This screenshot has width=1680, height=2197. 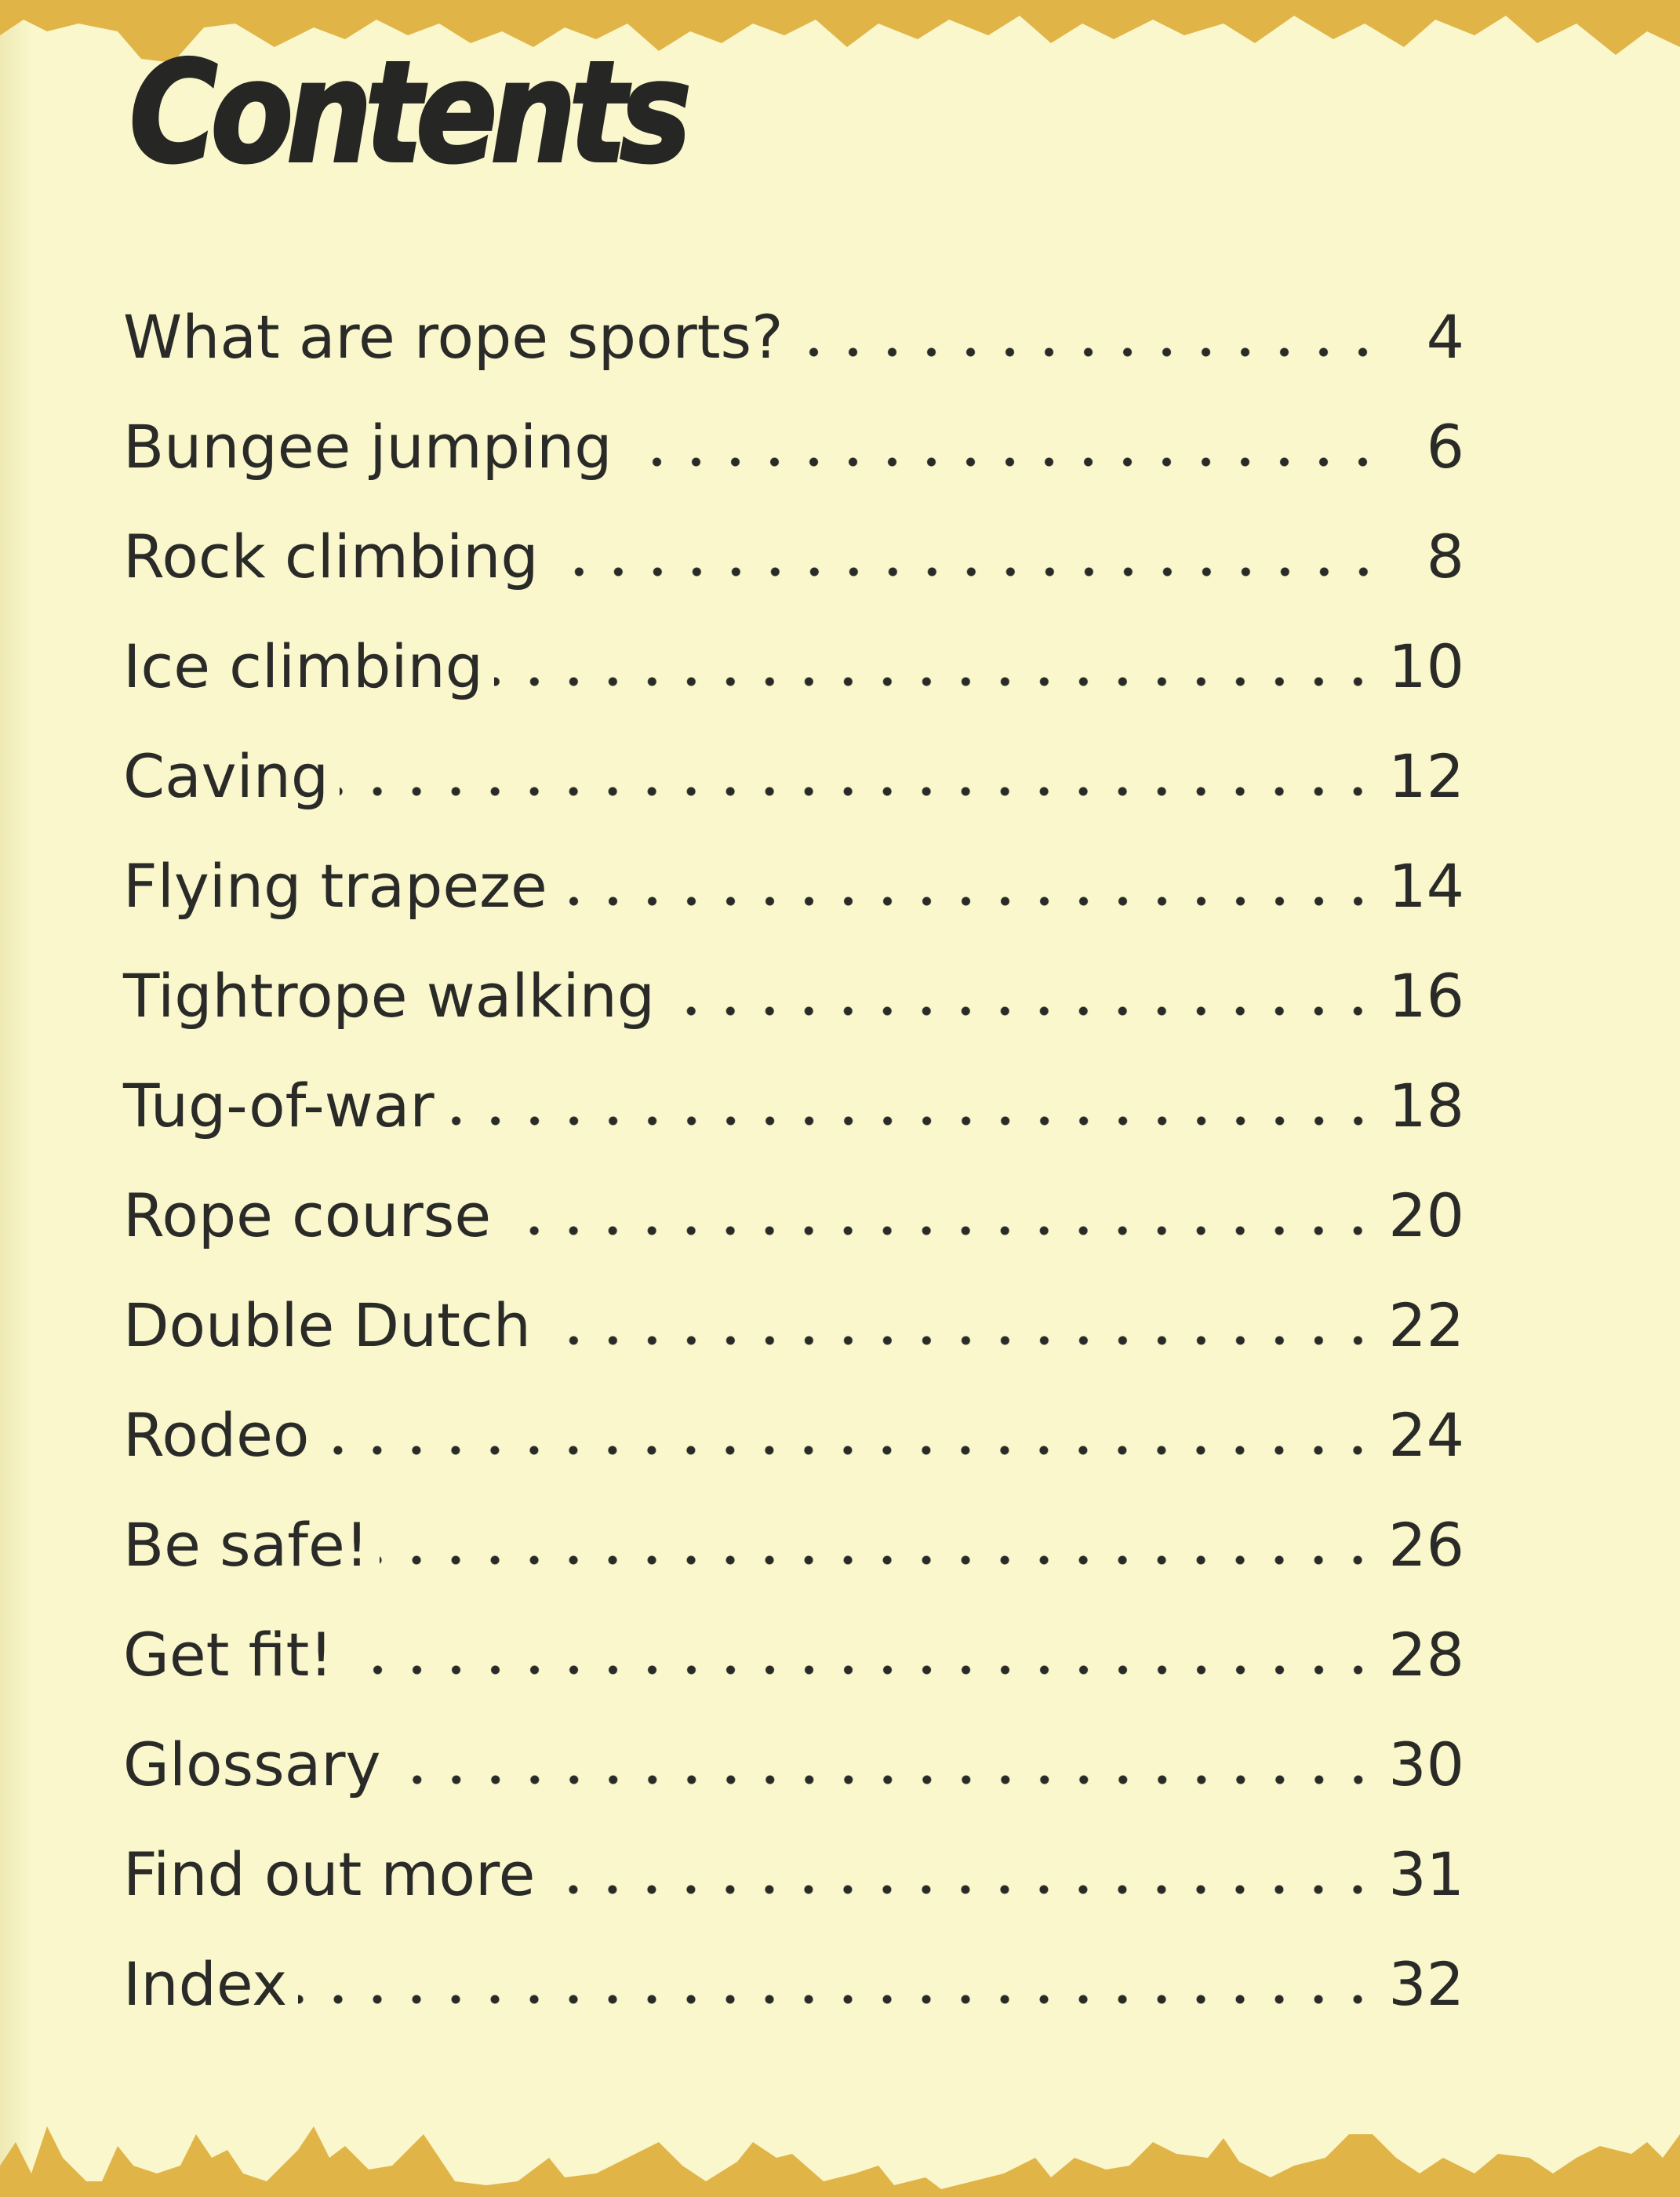 I want to click on toc-entry-title: Tightrope walking, so click(x=389, y=996).